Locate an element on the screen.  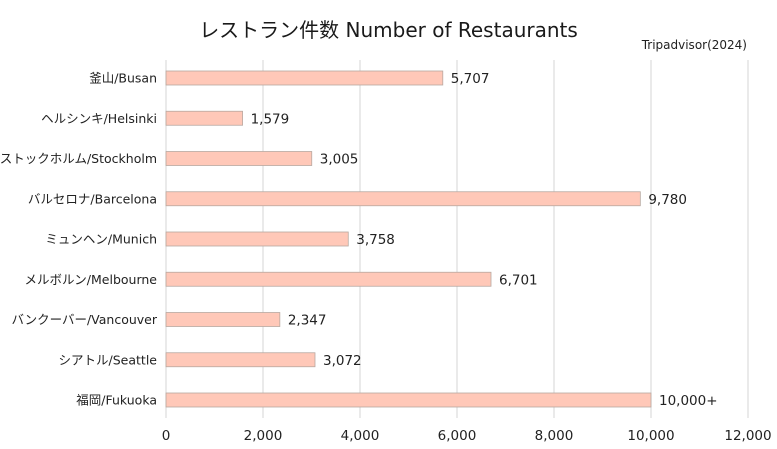
x-tick-label: 8,000 is located at coordinates (554, 436).